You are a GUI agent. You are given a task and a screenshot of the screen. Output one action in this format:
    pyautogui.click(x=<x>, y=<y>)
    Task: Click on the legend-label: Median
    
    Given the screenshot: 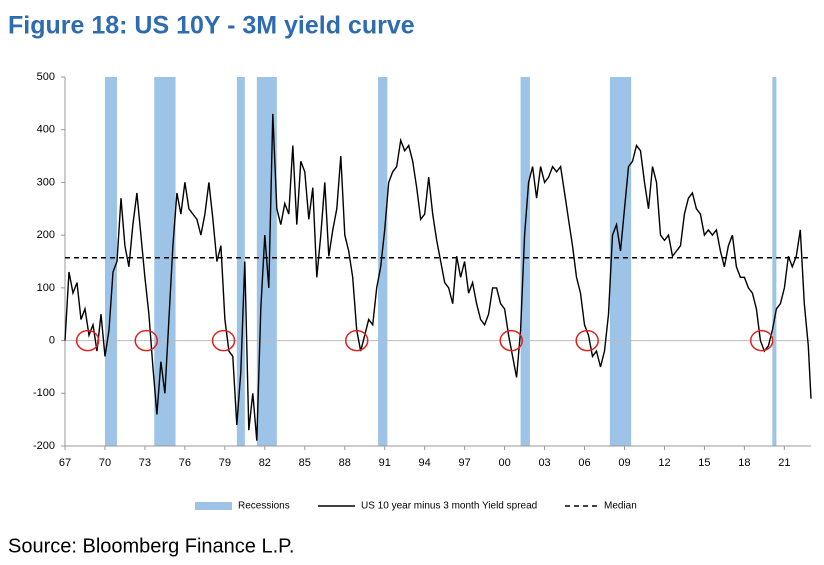 What is the action you would take?
    pyautogui.click(x=620, y=506)
    